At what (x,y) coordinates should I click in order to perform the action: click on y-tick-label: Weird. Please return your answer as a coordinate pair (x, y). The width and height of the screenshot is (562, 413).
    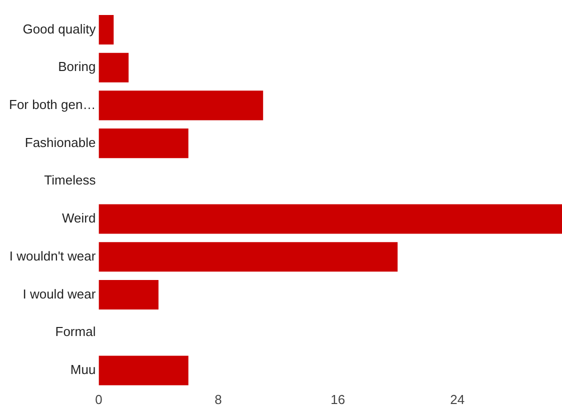
    Looking at the image, I should click on (79, 218).